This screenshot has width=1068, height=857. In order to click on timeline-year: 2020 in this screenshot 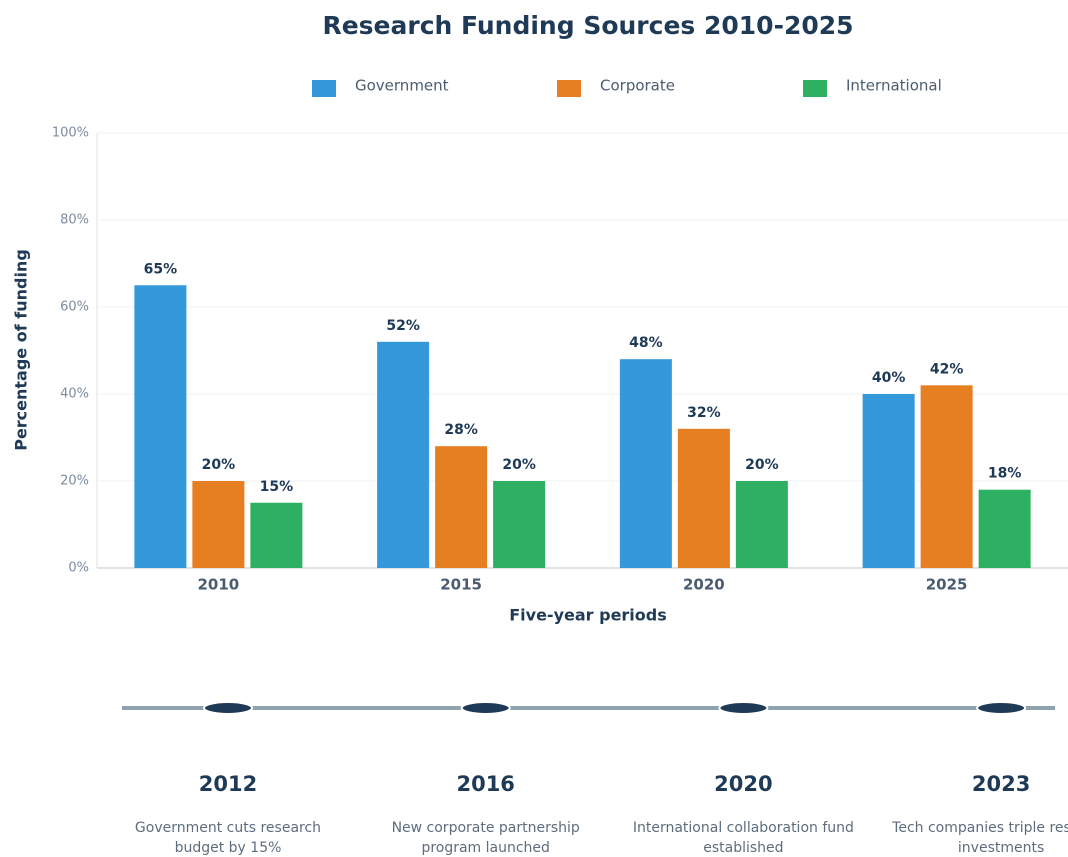, I will do `click(743, 784)`.